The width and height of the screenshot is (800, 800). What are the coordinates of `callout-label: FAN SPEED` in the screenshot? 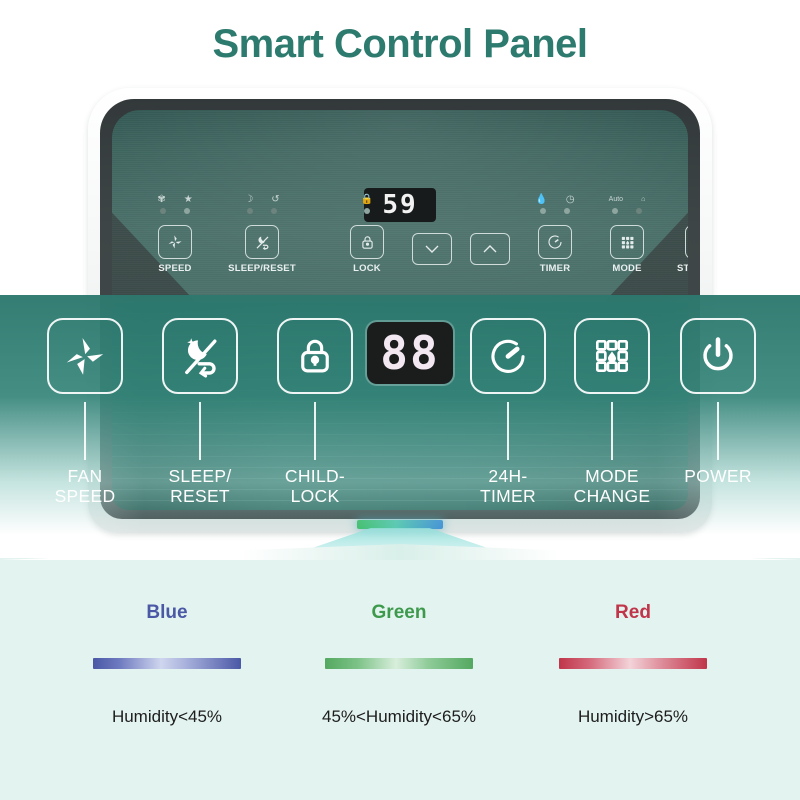 It's located at (85, 486).